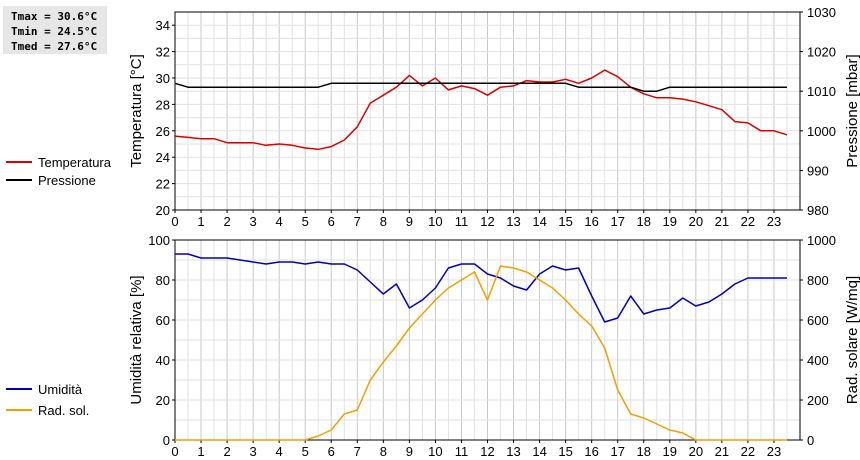 Image resolution: width=860 pixels, height=460 pixels. What do you see at coordinates (818, 210) in the screenshot?
I see `y-right-tick-label: 980` at bounding box center [818, 210].